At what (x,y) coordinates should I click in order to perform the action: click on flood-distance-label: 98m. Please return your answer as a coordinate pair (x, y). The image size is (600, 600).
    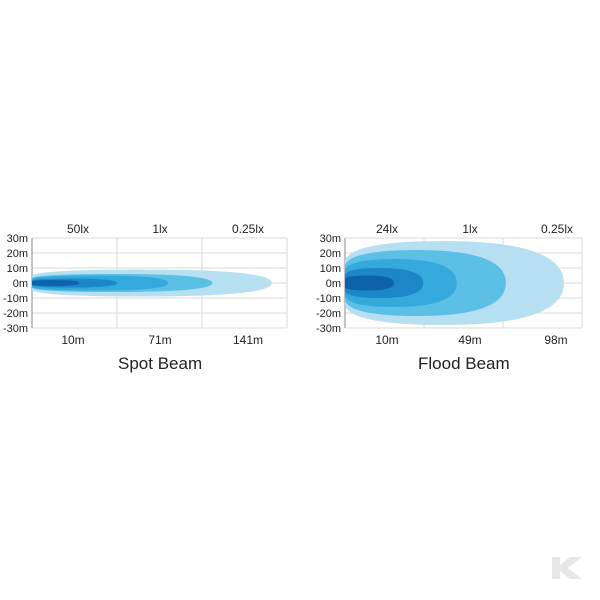
    Looking at the image, I should click on (555, 340).